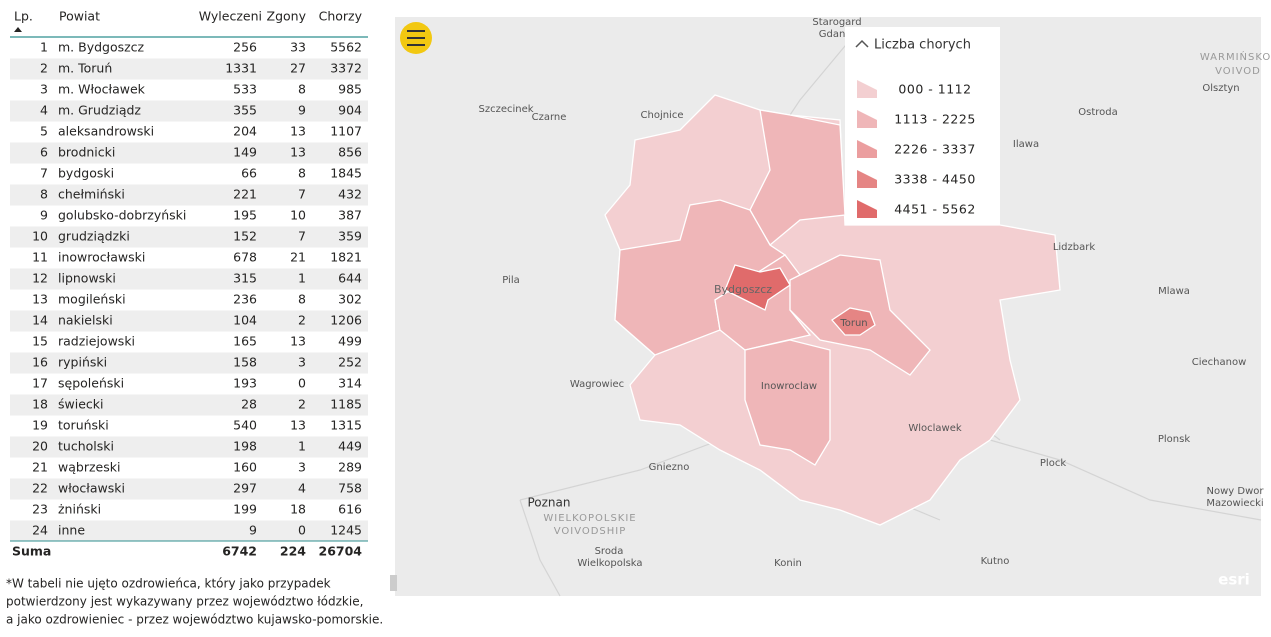 The height and width of the screenshot is (637, 1271). Describe the element at coordinates (549, 117) in the screenshot. I see `place-label: Czarne` at that location.